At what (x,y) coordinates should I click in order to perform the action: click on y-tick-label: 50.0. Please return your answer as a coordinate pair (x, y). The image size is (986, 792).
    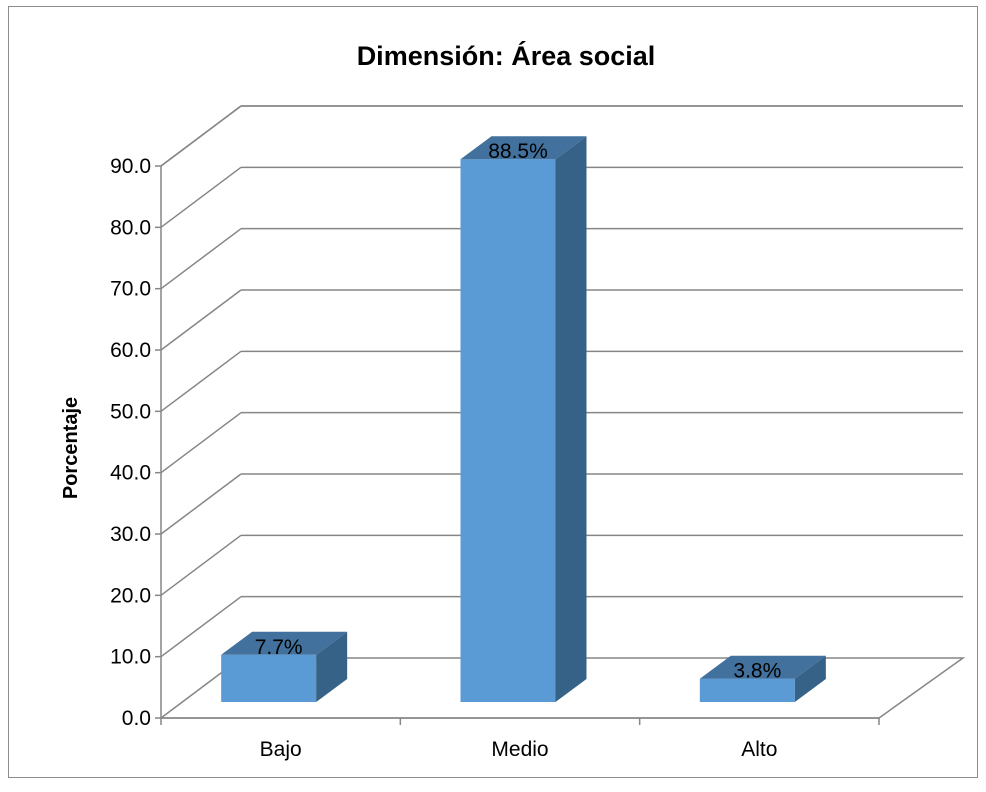
    Looking at the image, I should click on (130, 411).